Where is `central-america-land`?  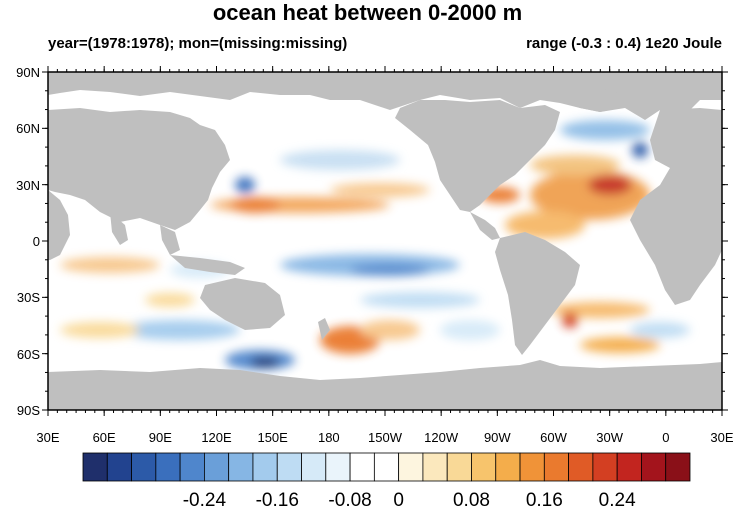
central-america-land is located at coordinates (485, 226).